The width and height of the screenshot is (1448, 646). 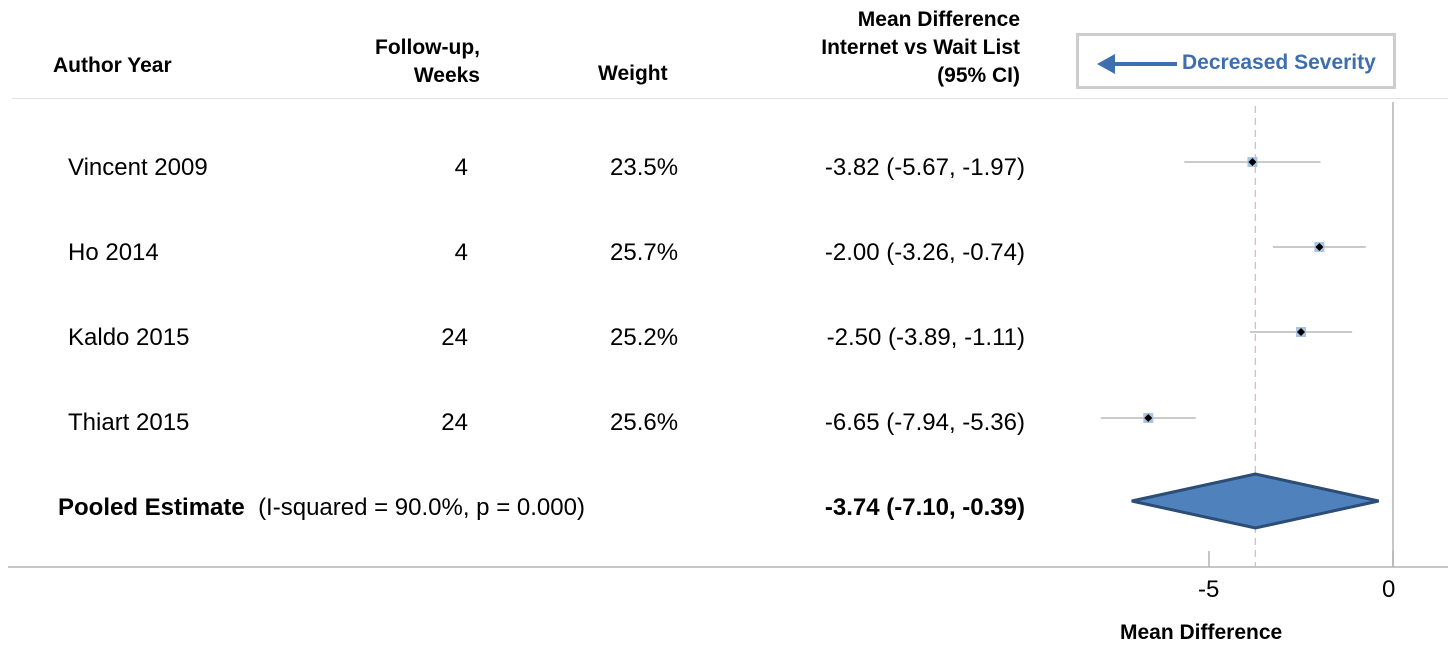 I want to click on x-tick-label: -5, so click(x=1209, y=589).